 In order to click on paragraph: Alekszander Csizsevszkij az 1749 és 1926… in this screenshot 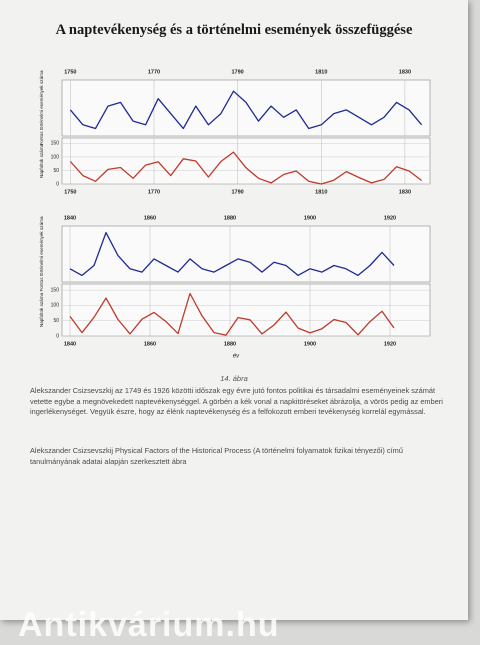, I will do `click(236, 401)`.